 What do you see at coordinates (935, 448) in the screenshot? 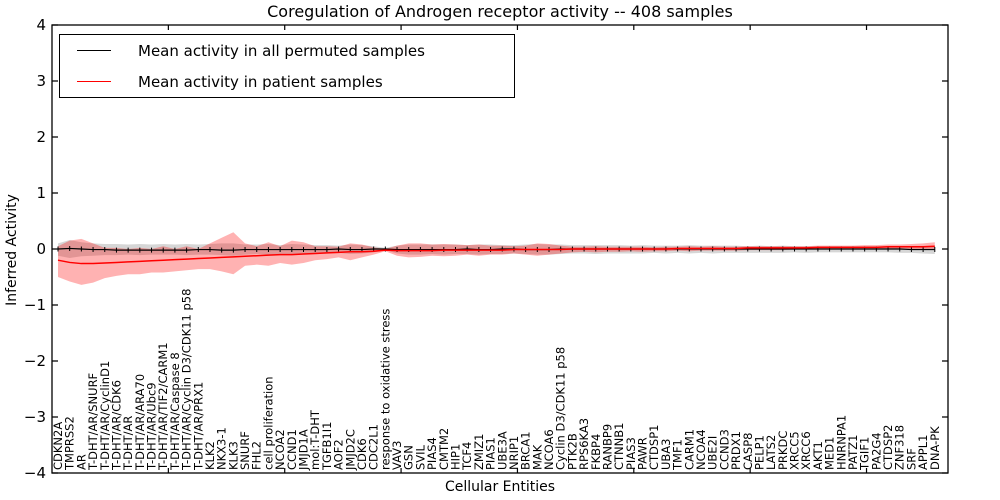
I see `x-tick-label: DNA-PK` at bounding box center [935, 448].